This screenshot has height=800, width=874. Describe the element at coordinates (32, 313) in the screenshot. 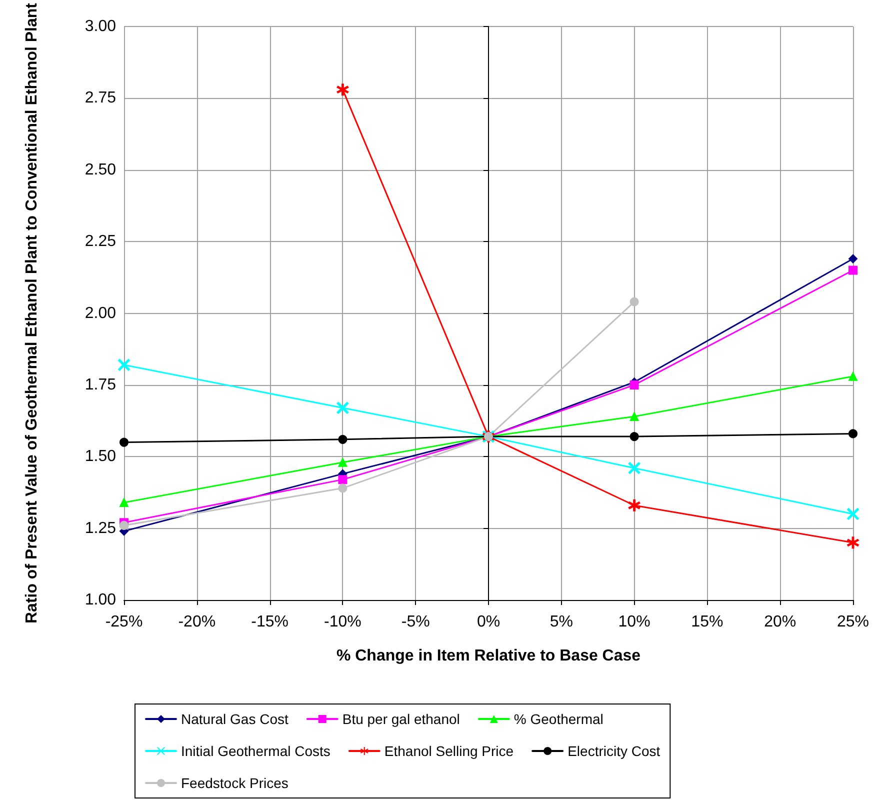

I see `y-axis-title: Ratio of Present Value of Geothermal Ethanol Plant to Conventional Ethanol Plant` at that location.